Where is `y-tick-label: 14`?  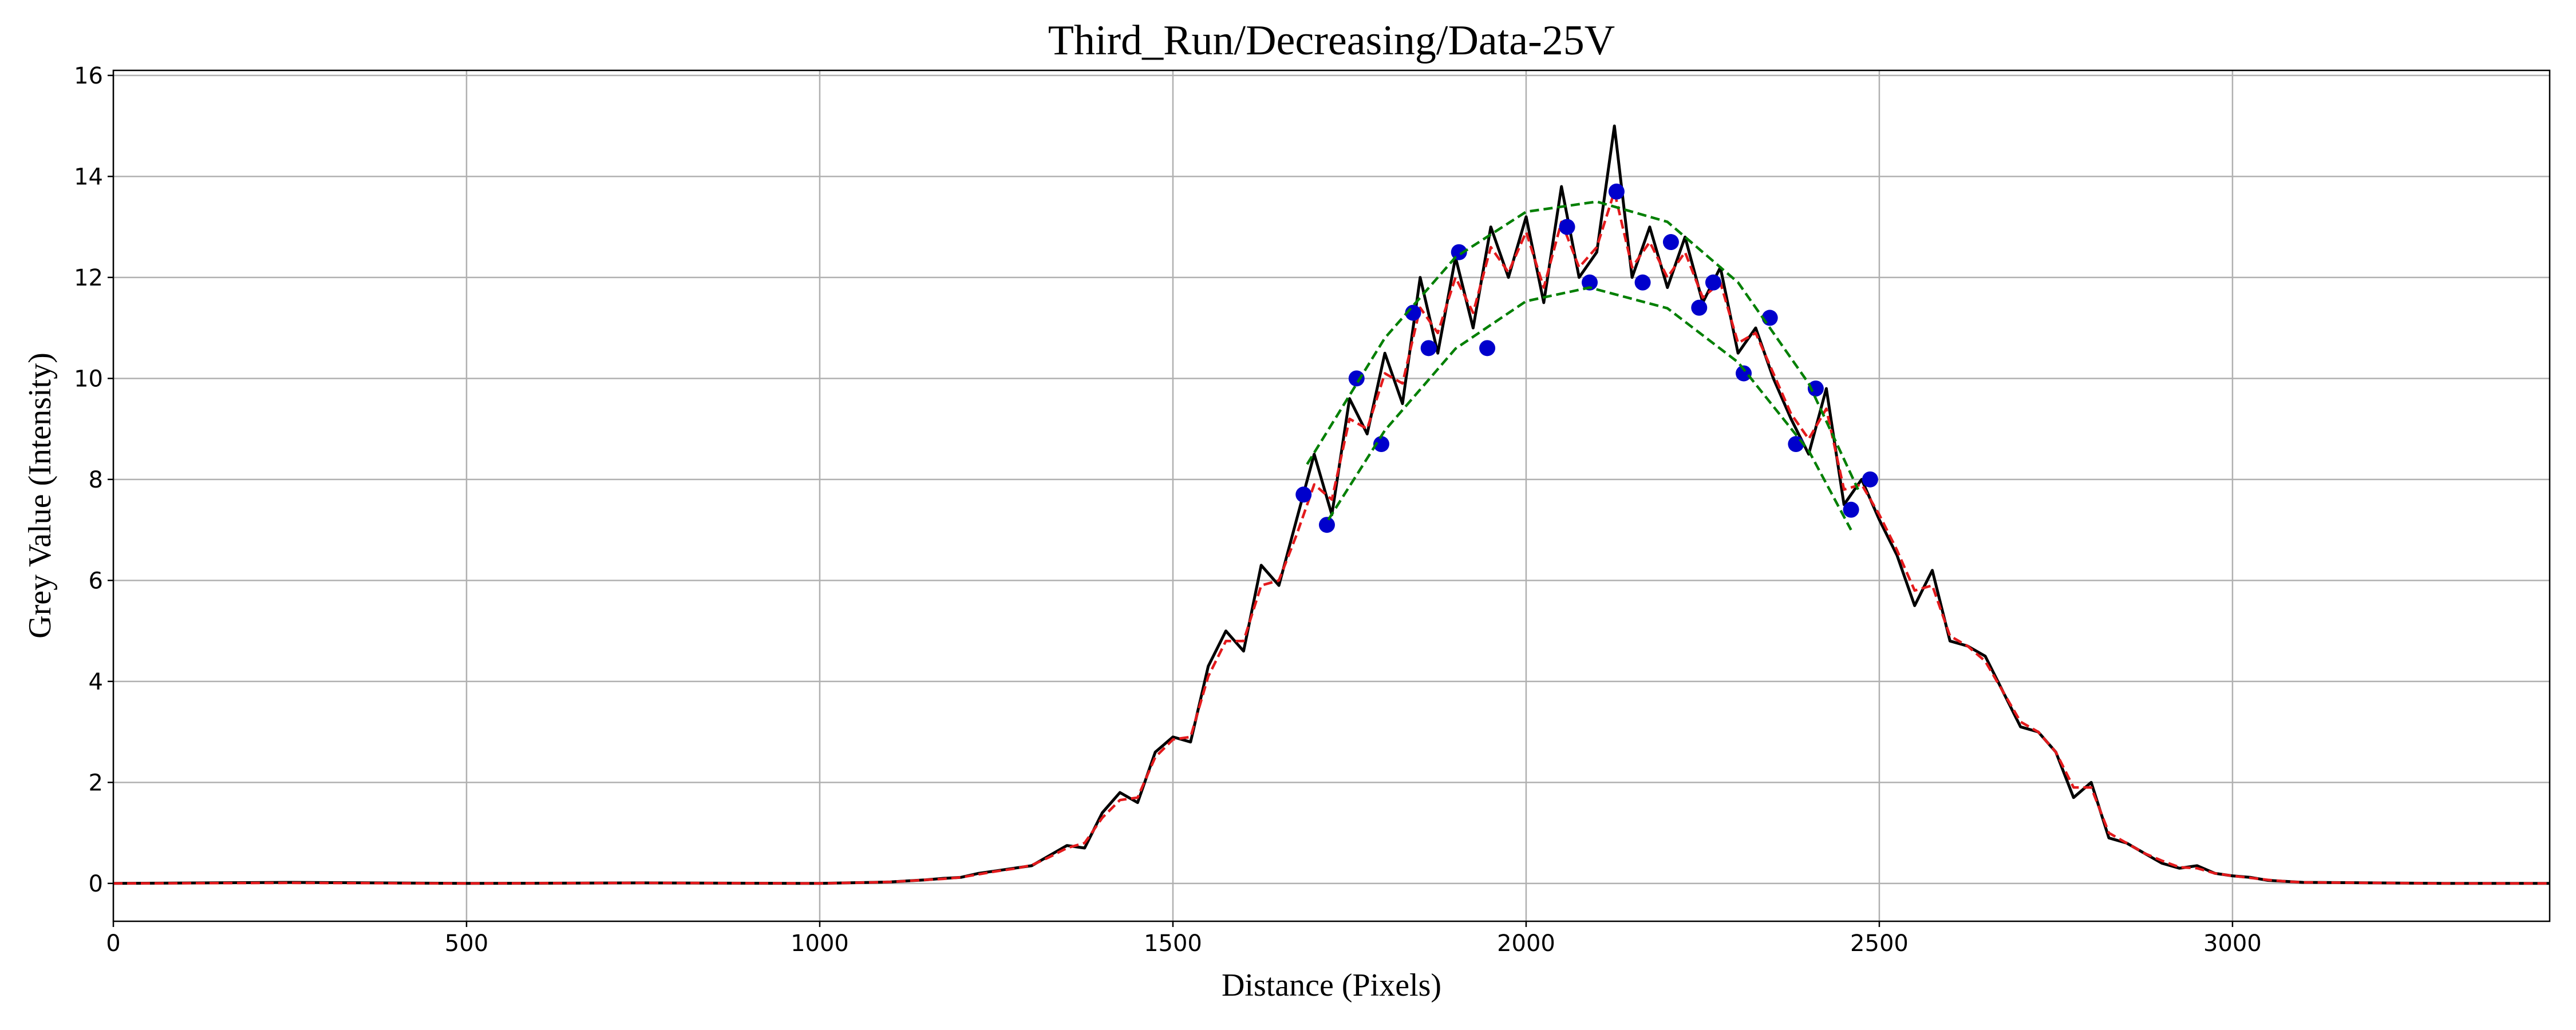 y-tick-label: 14 is located at coordinates (88, 177).